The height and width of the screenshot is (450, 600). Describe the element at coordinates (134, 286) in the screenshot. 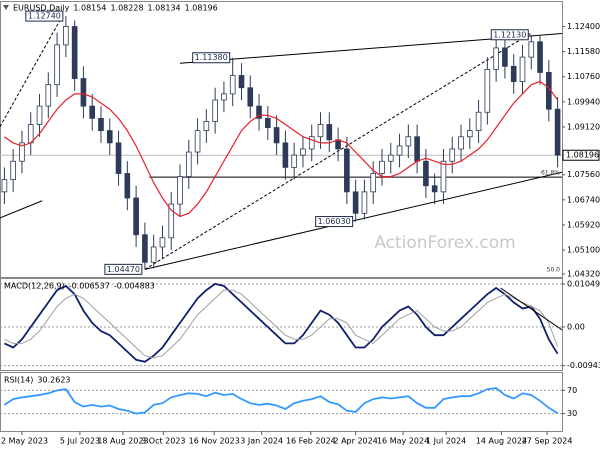

I see `panel-header: -0.004883` at that location.